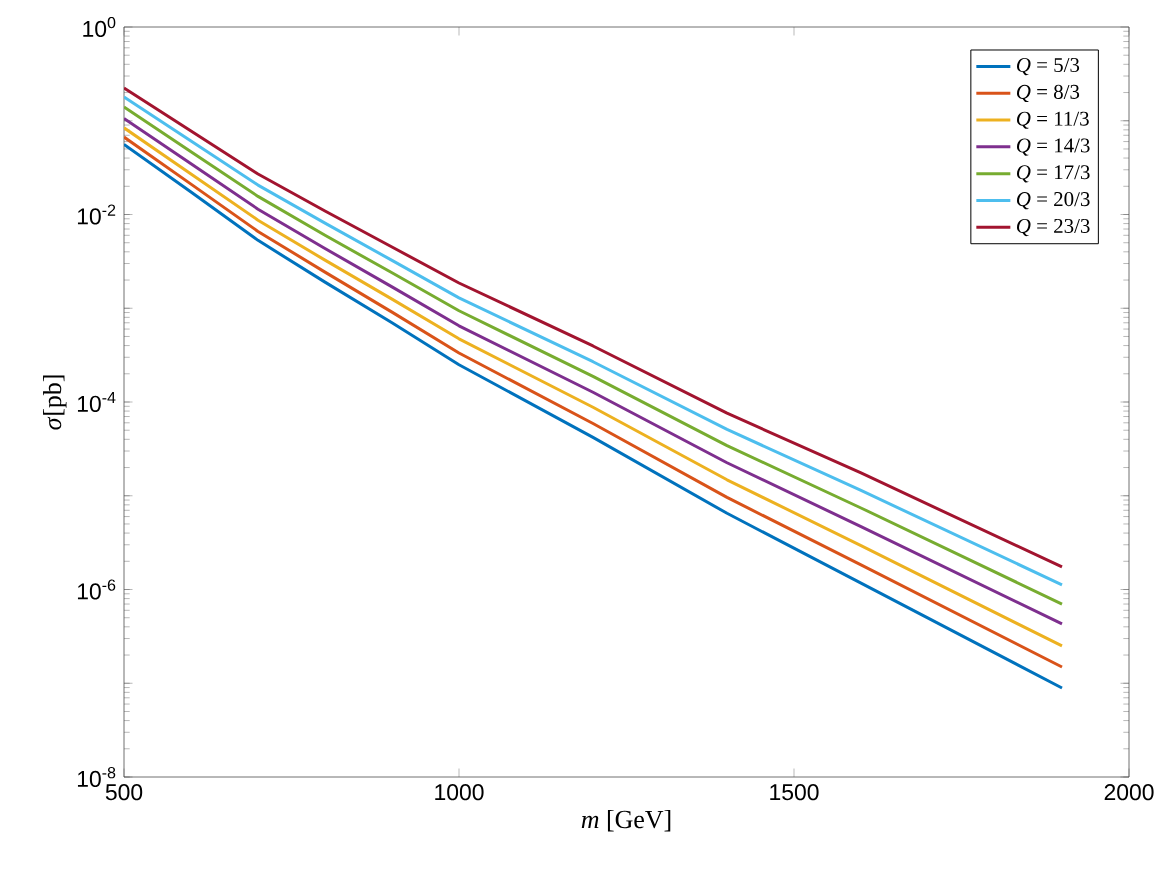 This screenshot has width=1167, height=875. What do you see at coordinates (55, 402) in the screenshot?
I see `y-axis-title: σ[pb]` at bounding box center [55, 402].